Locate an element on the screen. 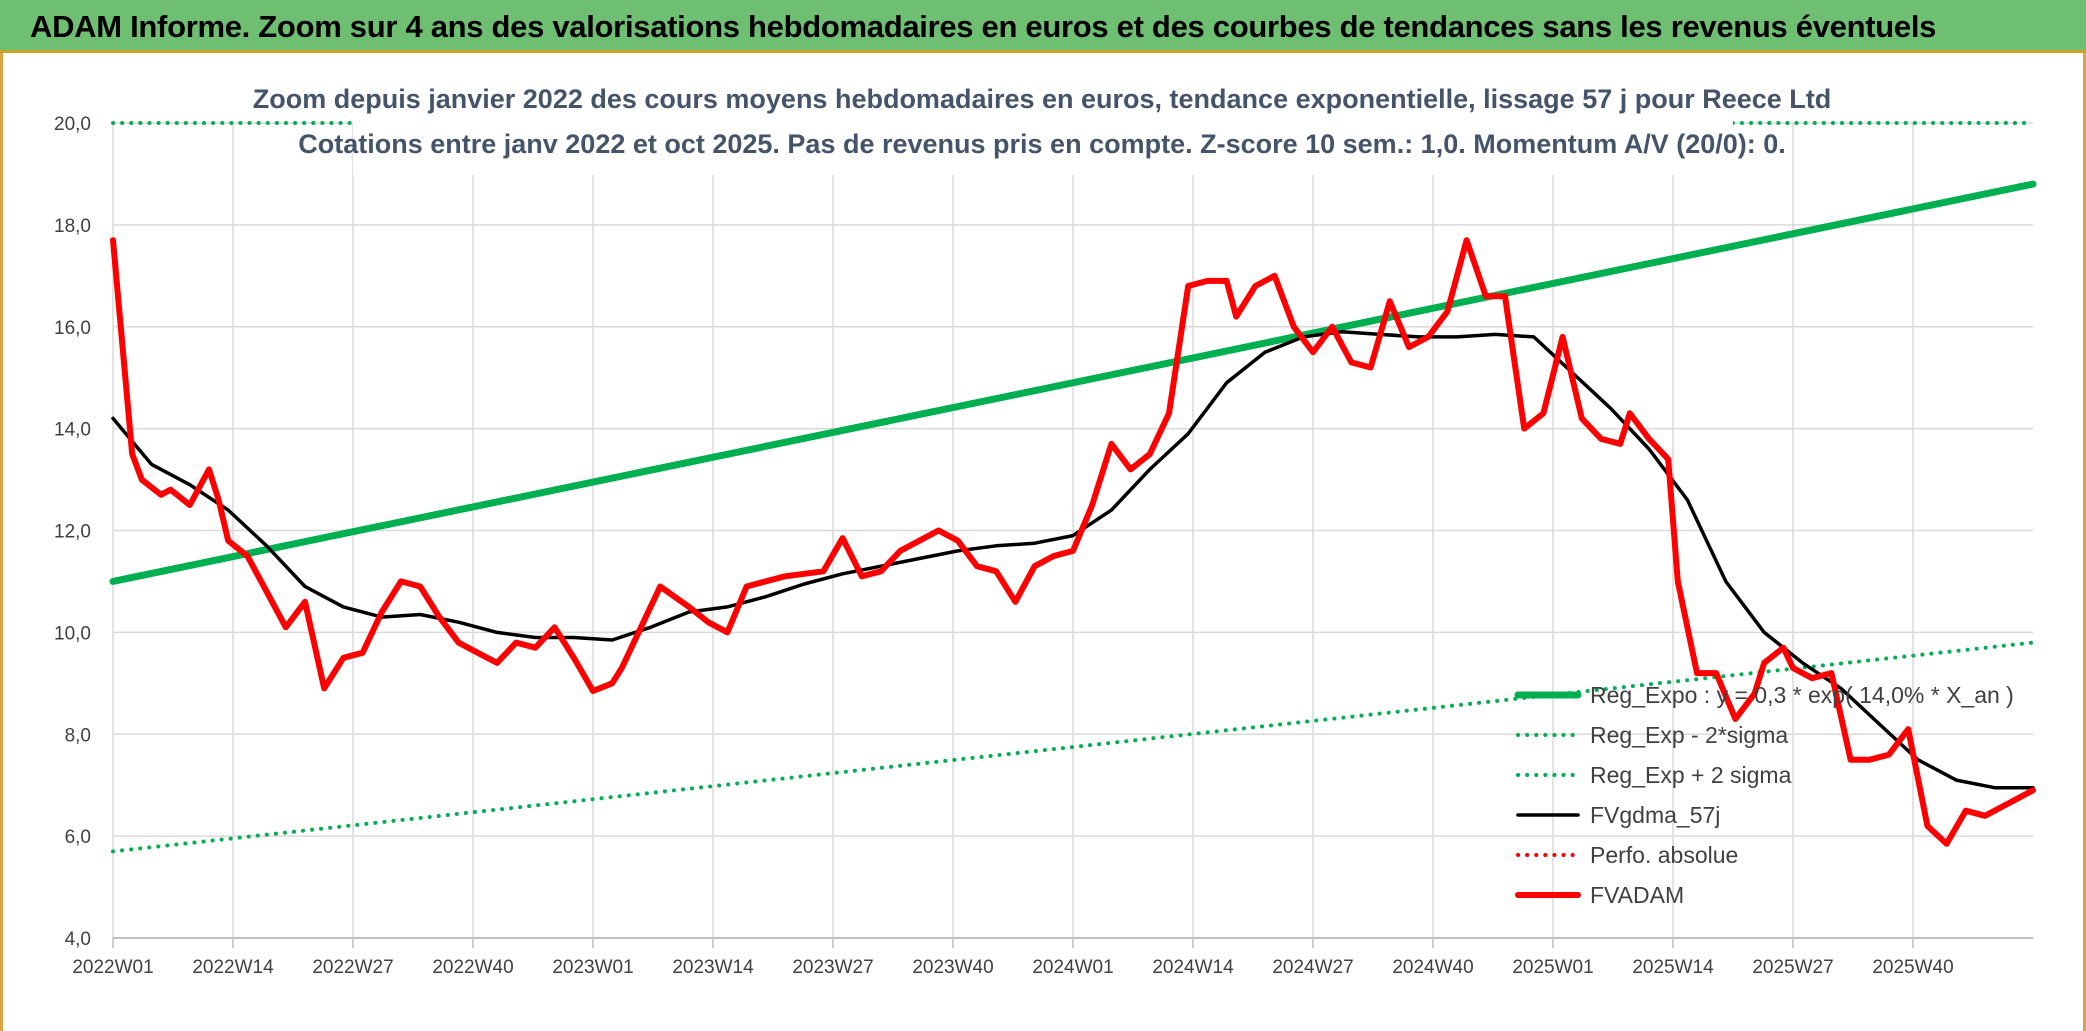 The height and width of the screenshot is (1031, 2086). legend-entry: Perfo. absolue is located at coordinates (1664, 855).